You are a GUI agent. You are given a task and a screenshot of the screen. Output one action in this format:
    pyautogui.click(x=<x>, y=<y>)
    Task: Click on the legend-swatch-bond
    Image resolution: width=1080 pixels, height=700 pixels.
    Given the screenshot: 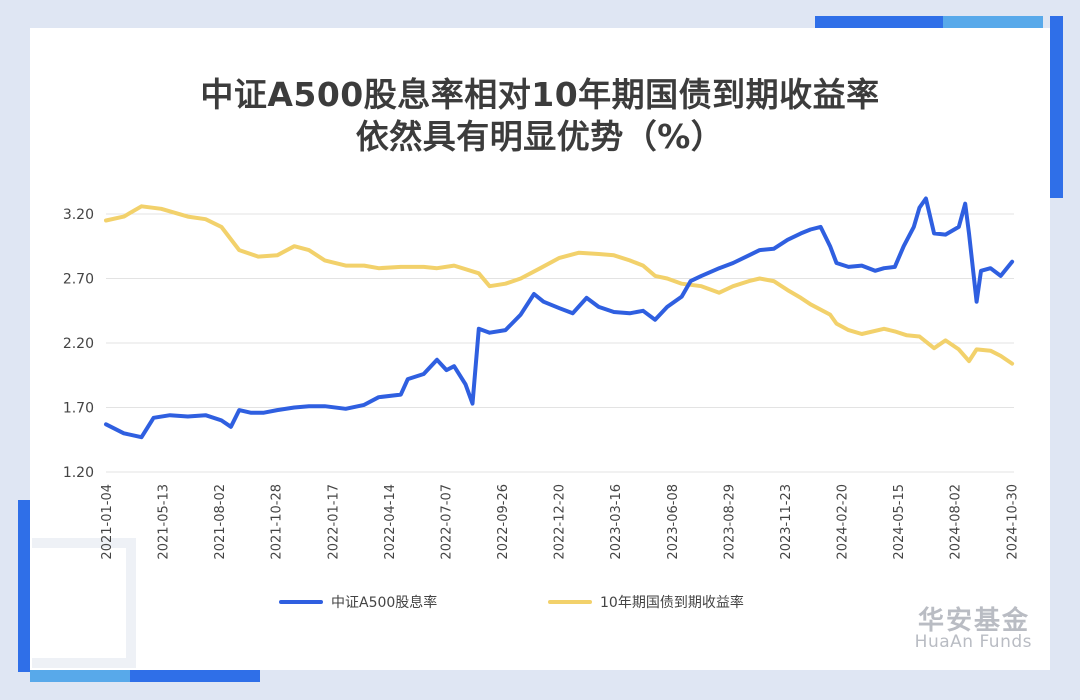 What is the action you would take?
    pyautogui.click(x=570, y=602)
    